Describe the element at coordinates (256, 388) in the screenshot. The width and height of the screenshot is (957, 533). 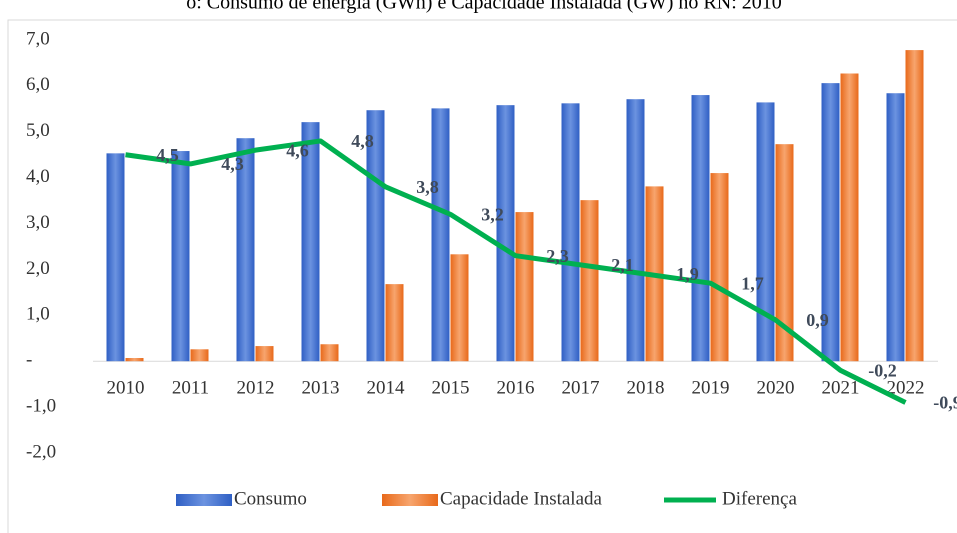
I see `x-tick-label: 2012` at that location.